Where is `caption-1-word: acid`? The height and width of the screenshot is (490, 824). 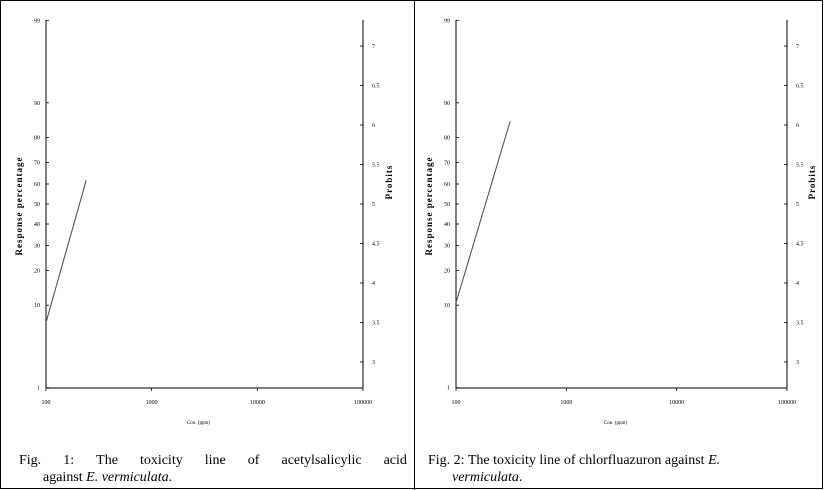
caption-1-word: acid is located at coordinates (395, 460).